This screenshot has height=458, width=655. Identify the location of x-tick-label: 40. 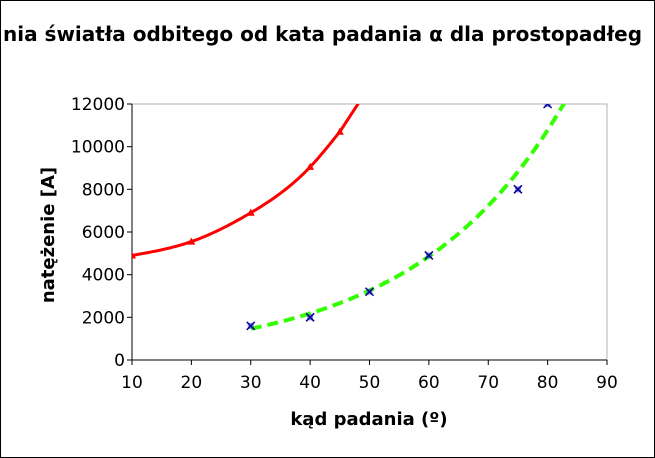
(310, 383).